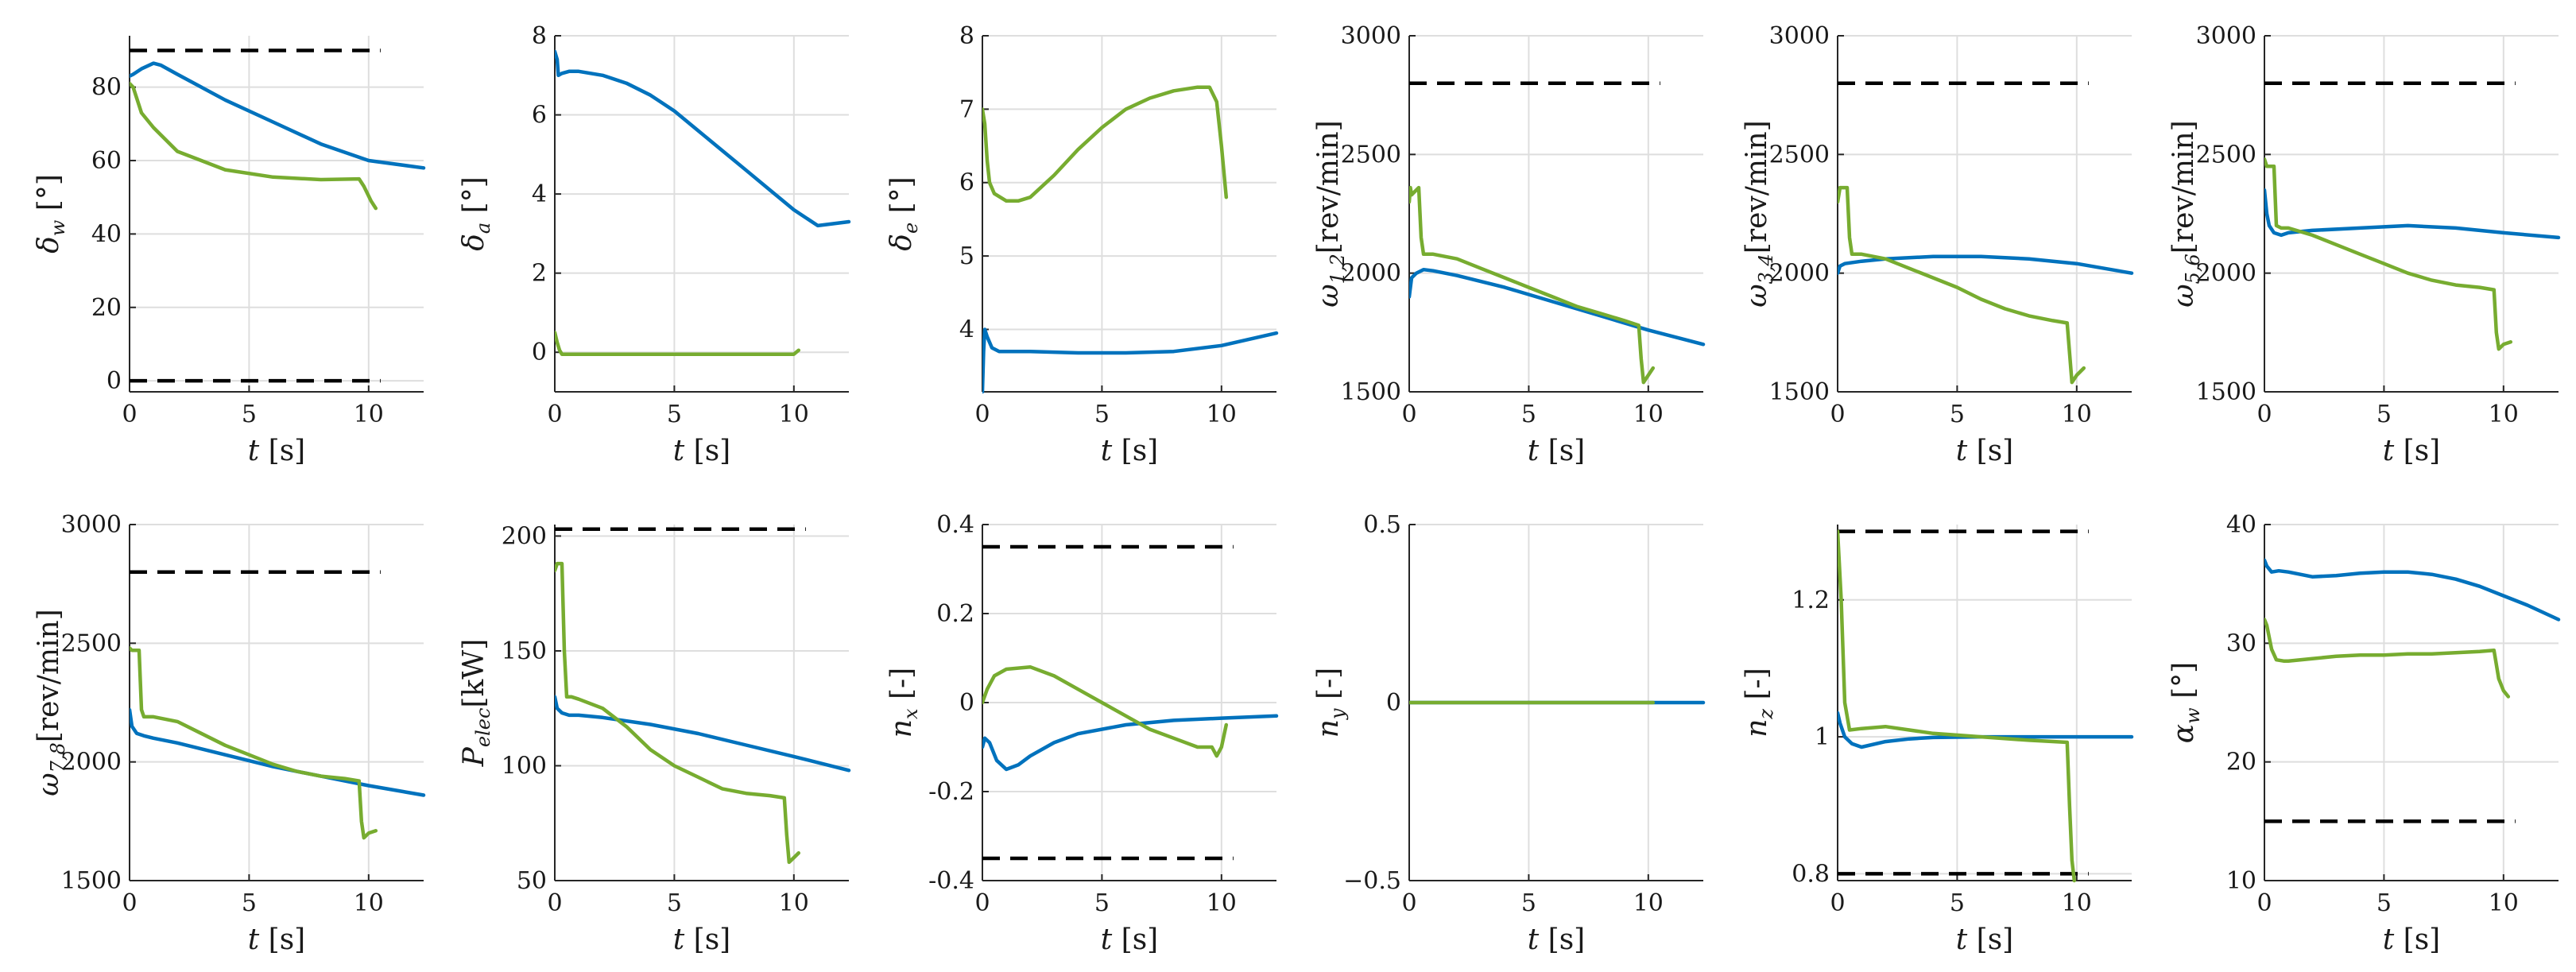 Image resolution: width=2576 pixels, height=972 pixels. What do you see at coordinates (2364, 733) in the screenshot?
I see `subplot: 0 5 10 10 20 30 40 t [s] αw [°]` at bounding box center [2364, 733].